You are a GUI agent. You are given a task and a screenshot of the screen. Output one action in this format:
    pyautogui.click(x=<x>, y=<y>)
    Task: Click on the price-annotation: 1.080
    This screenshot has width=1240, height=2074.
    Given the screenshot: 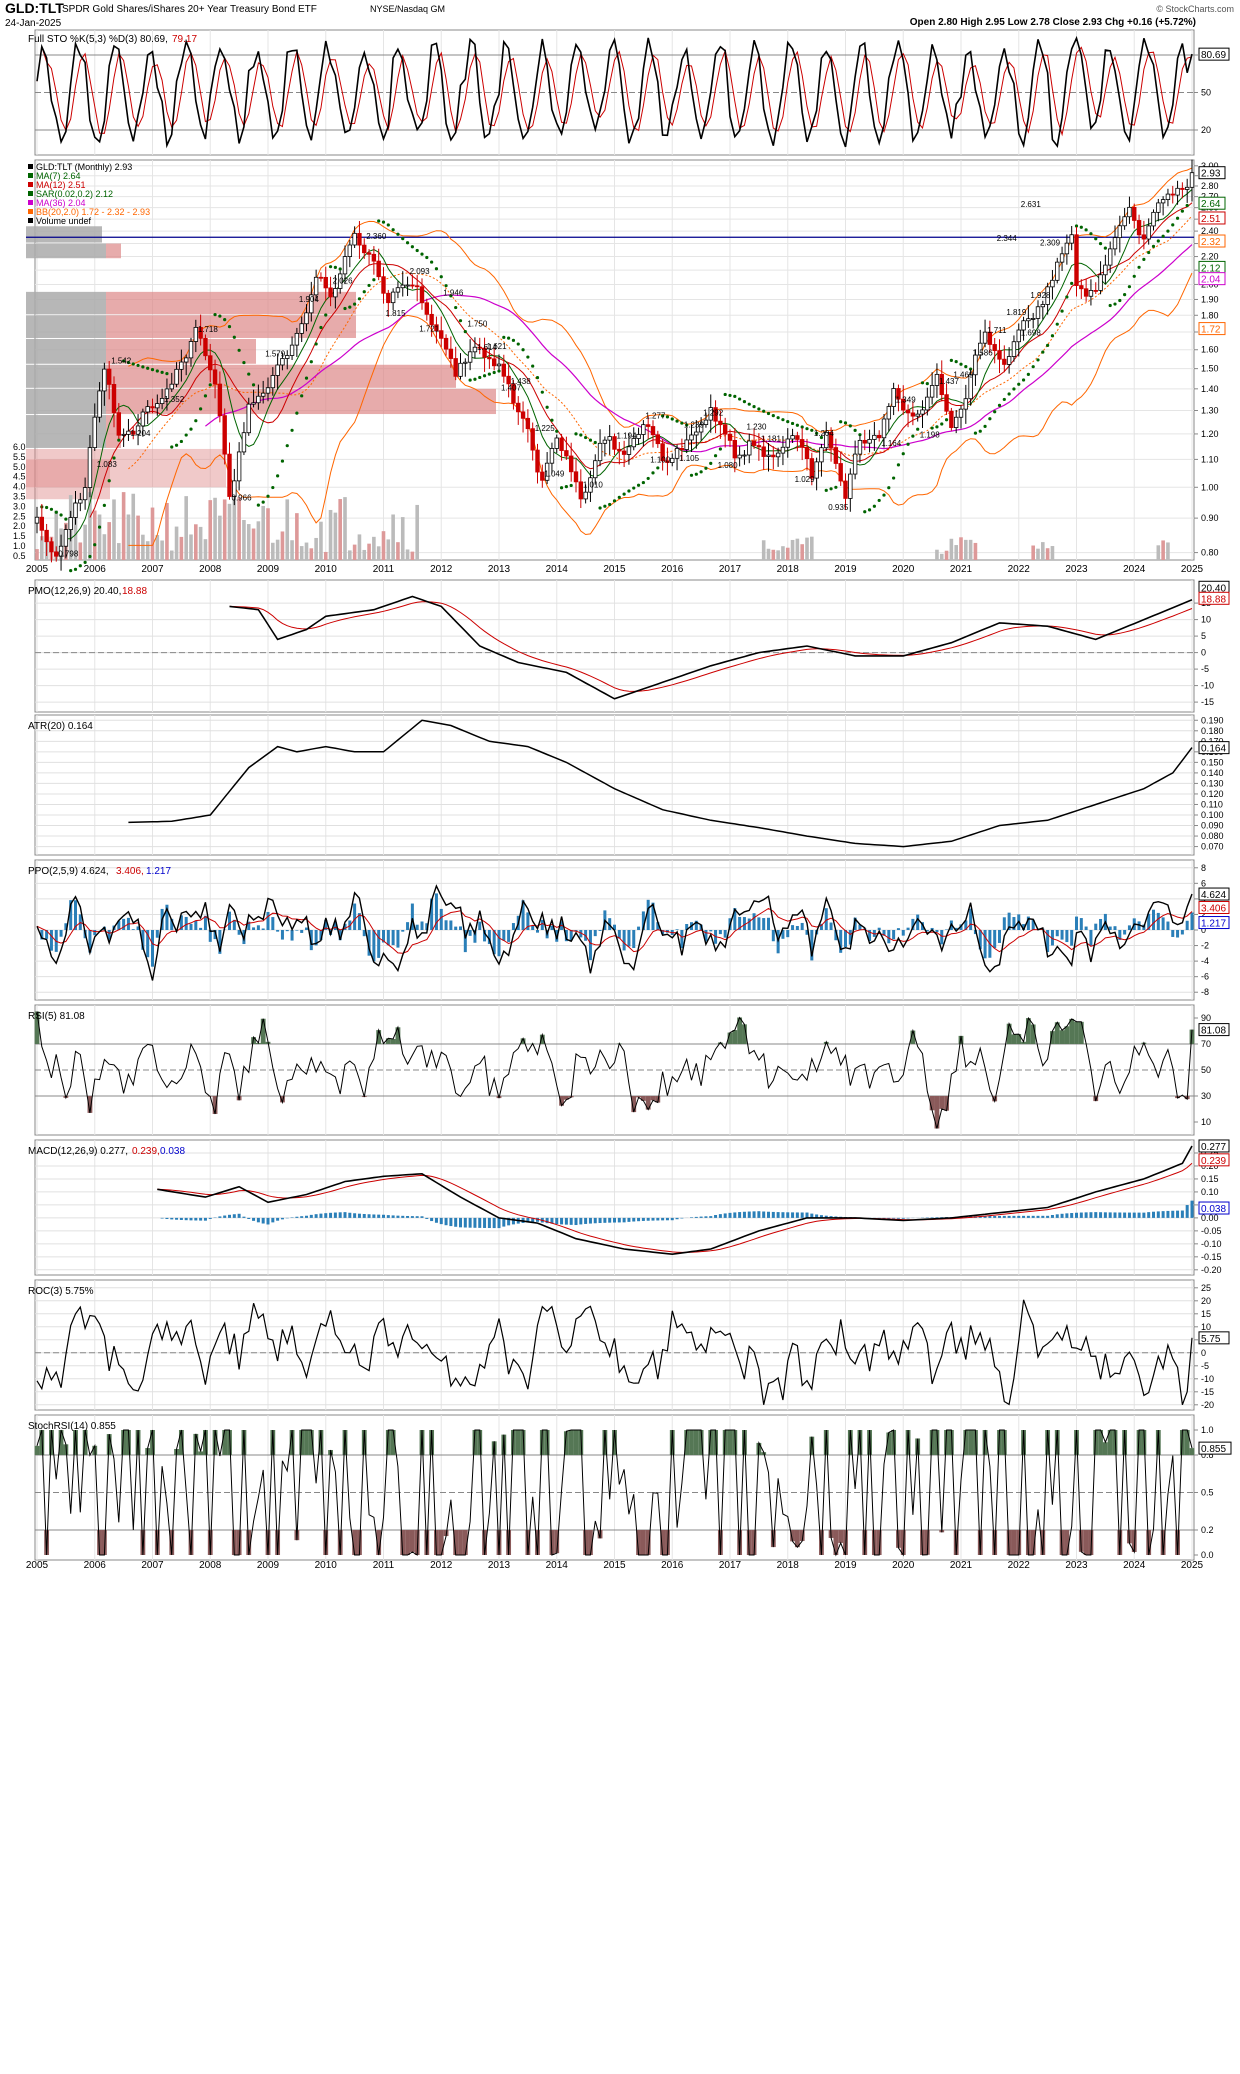 What is the action you would take?
    pyautogui.click(x=728, y=465)
    